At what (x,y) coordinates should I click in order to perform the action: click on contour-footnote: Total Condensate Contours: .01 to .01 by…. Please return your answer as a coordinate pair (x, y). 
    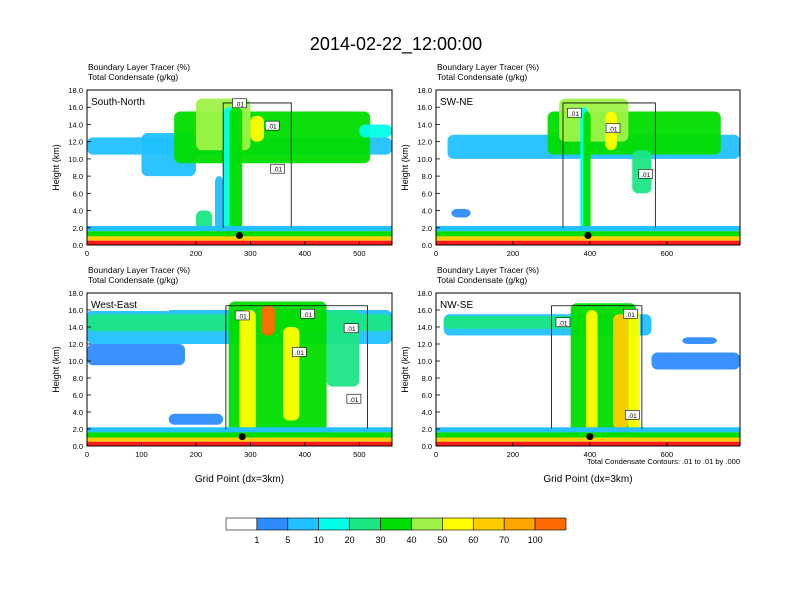
    Looking at the image, I should click on (663, 461).